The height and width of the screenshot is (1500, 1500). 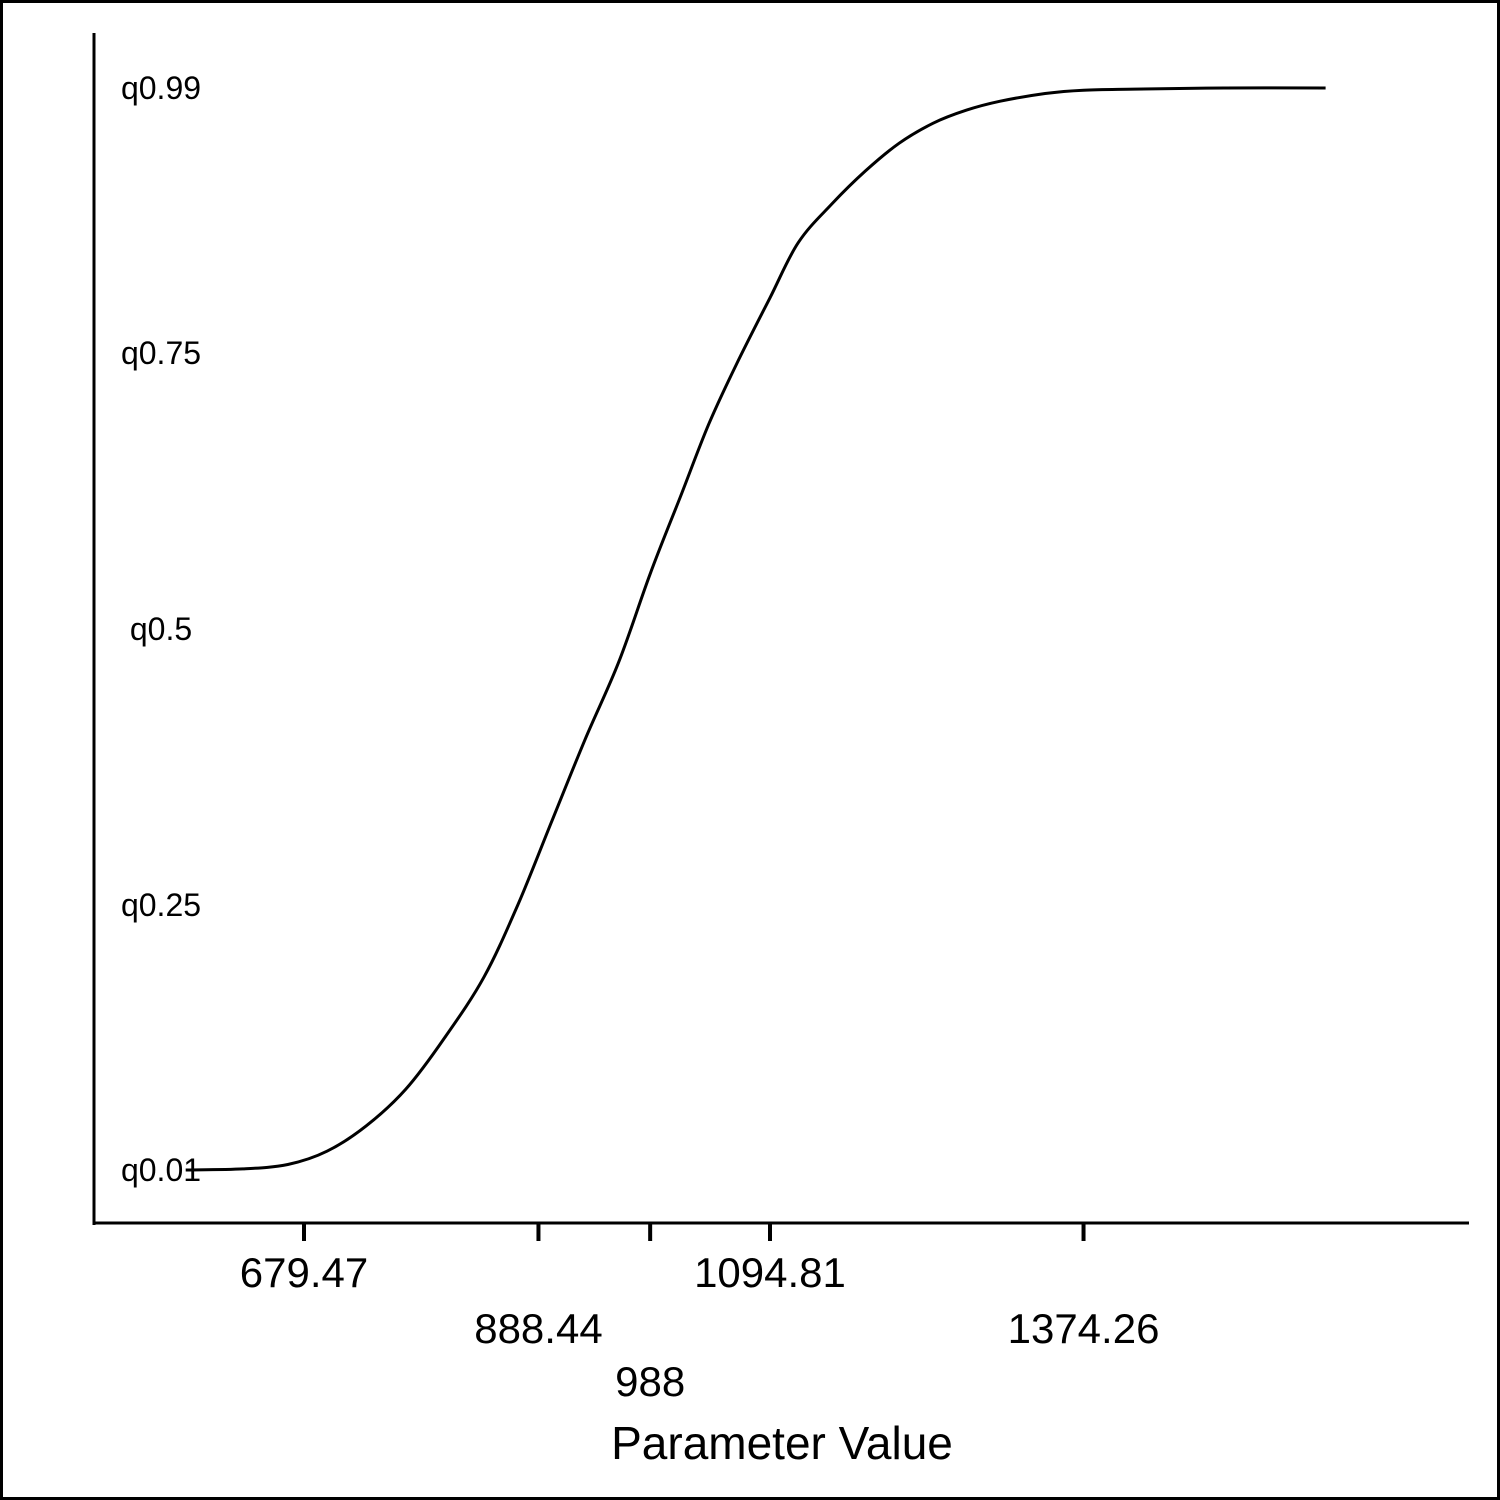 What do you see at coordinates (770, 1272) in the screenshot?
I see `x-tick-label: 1094.81` at bounding box center [770, 1272].